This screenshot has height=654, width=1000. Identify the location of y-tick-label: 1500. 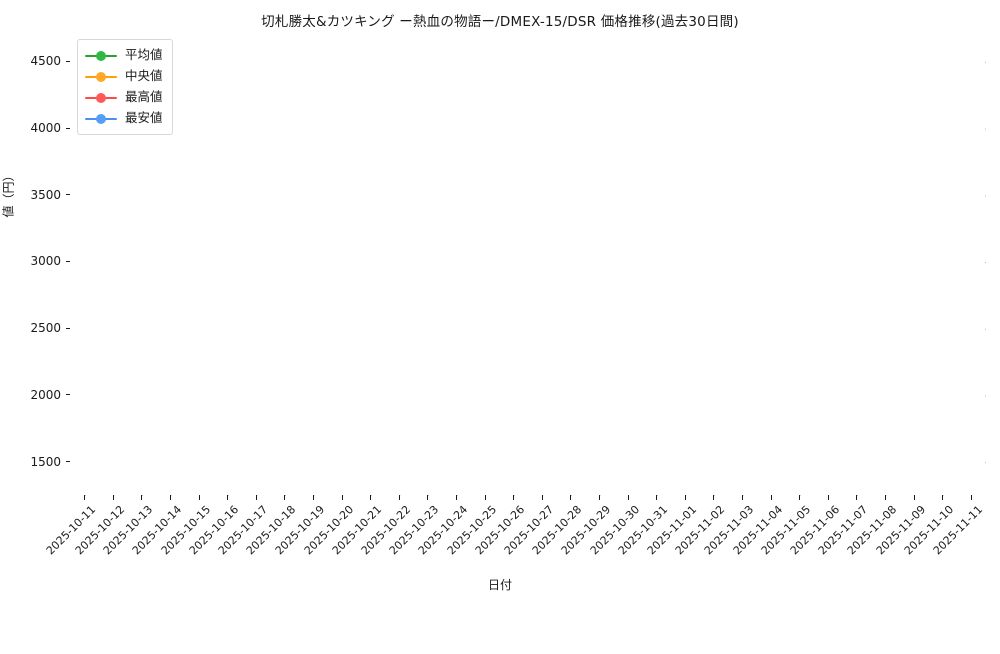
(45, 461).